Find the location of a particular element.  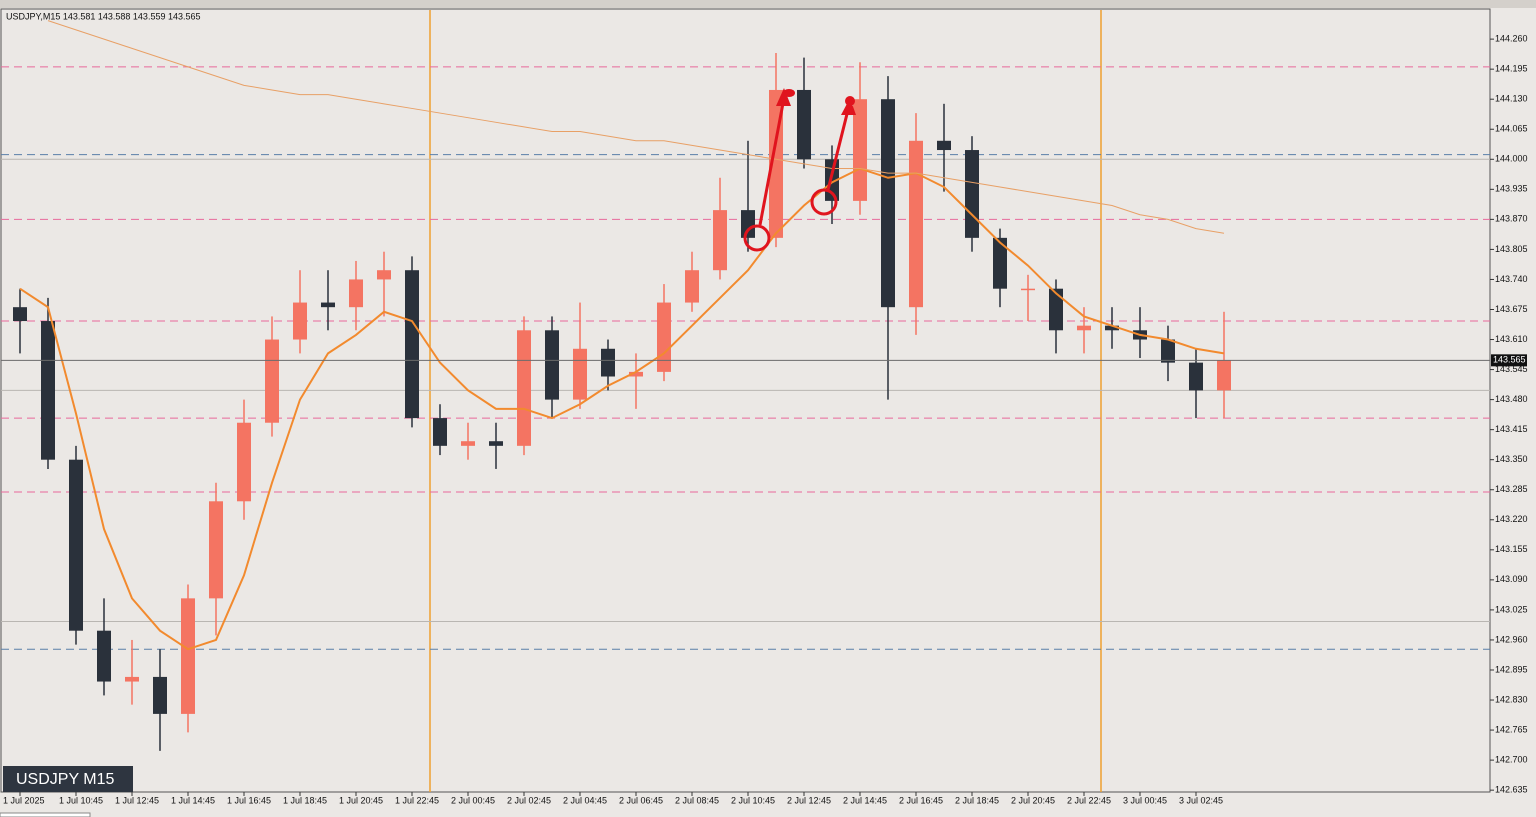

y-tick-label: 144.000 is located at coordinates (1511, 159).